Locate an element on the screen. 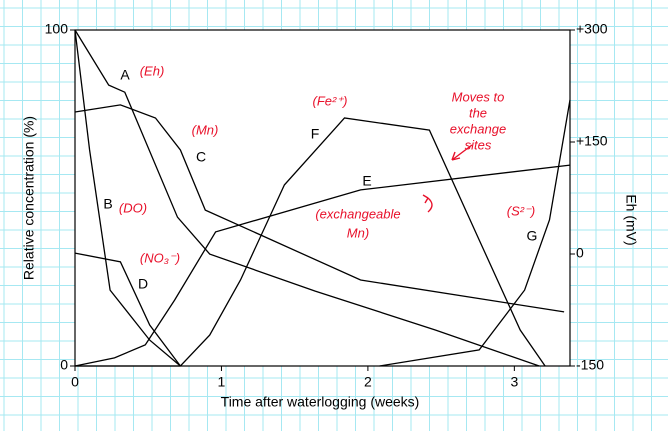  series-label: B is located at coordinates (107, 204).